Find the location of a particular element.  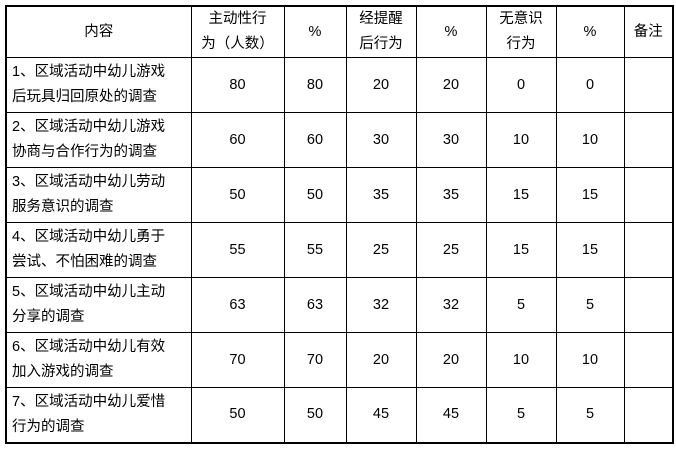

header-cell-proactive-behavior: 主动性行 为（人数） is located at coordinates (237, 31).